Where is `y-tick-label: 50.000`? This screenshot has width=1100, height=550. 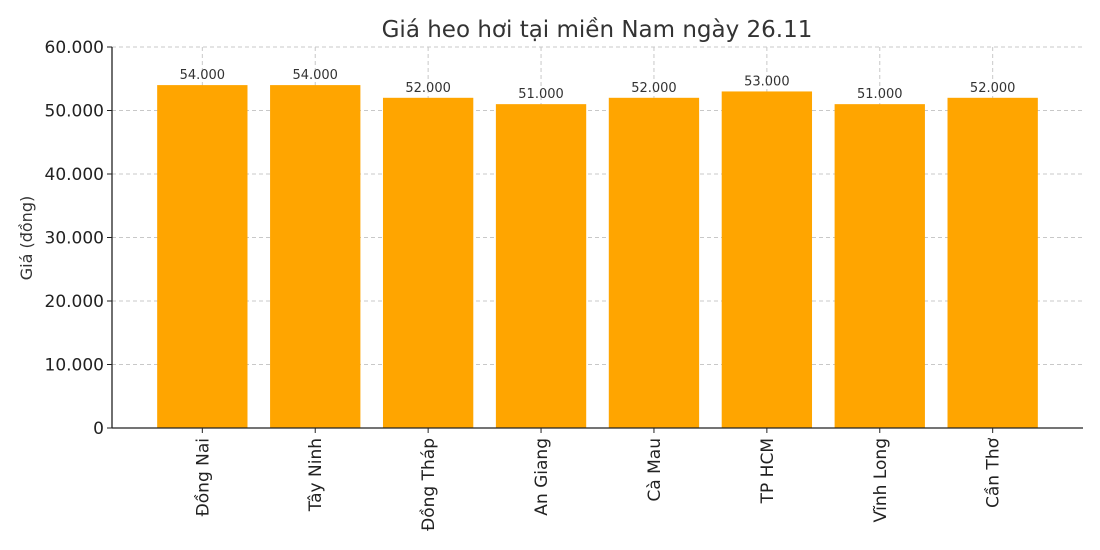
y-tick-label: 50.000 is located at coordinates (74, 112).